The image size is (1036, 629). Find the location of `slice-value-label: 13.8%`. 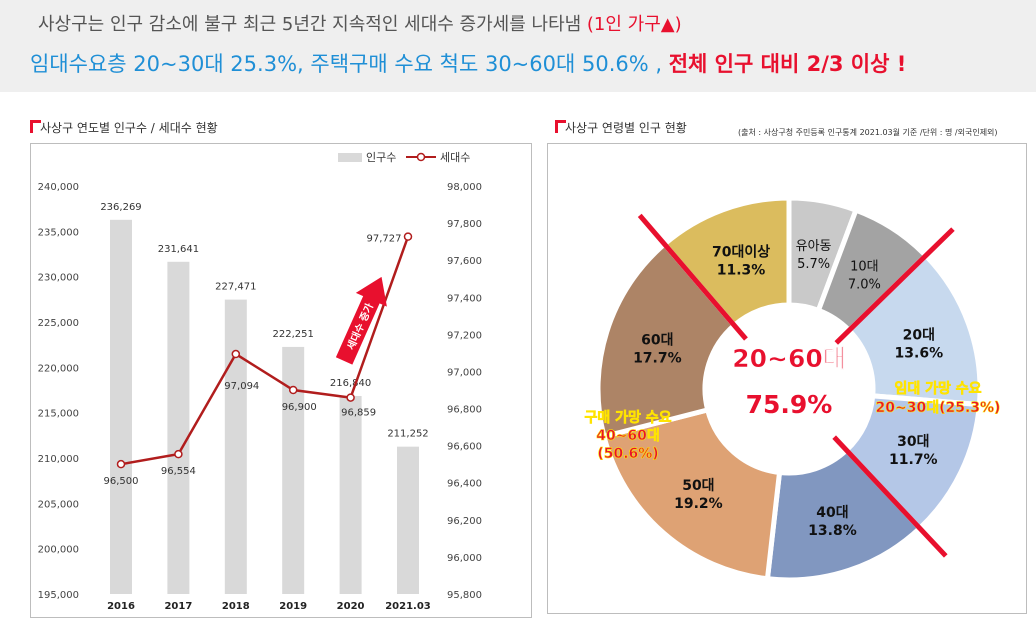

slice-value-label: 13.8% is located at coordinates (832, 531).